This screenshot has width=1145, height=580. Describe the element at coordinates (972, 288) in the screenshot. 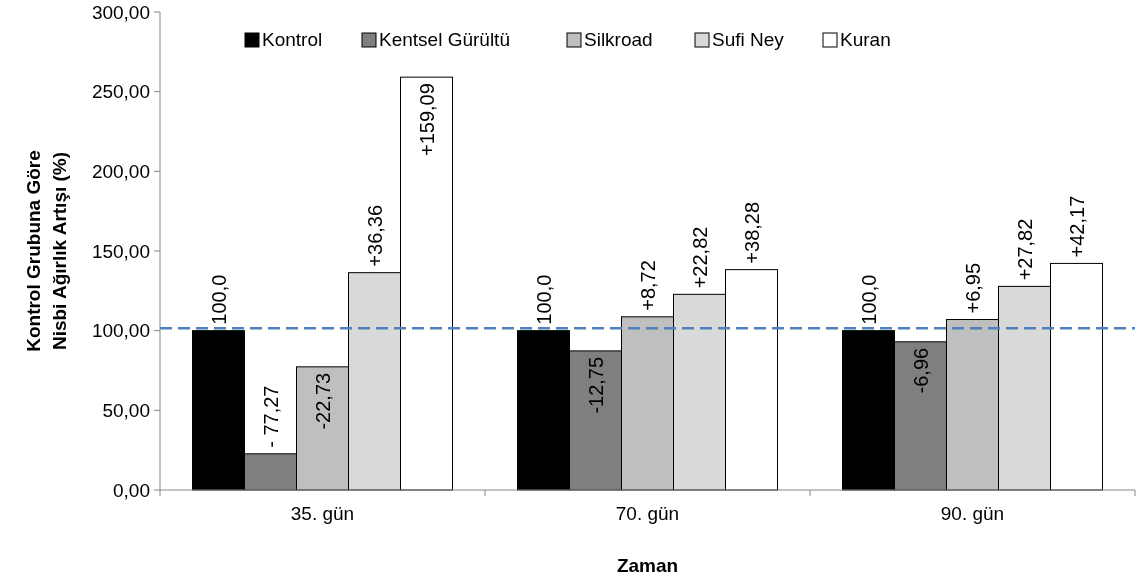

I see `annotation: +6,95` at that location.